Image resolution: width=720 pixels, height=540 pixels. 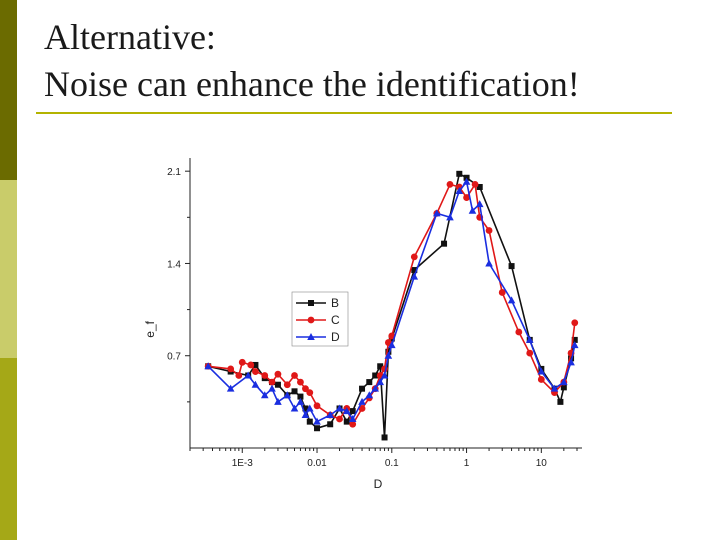 What do you see at coordinates (335, 303) in the screenshot?
I see `legend-label-b: B` at bounding box center [335, 303].